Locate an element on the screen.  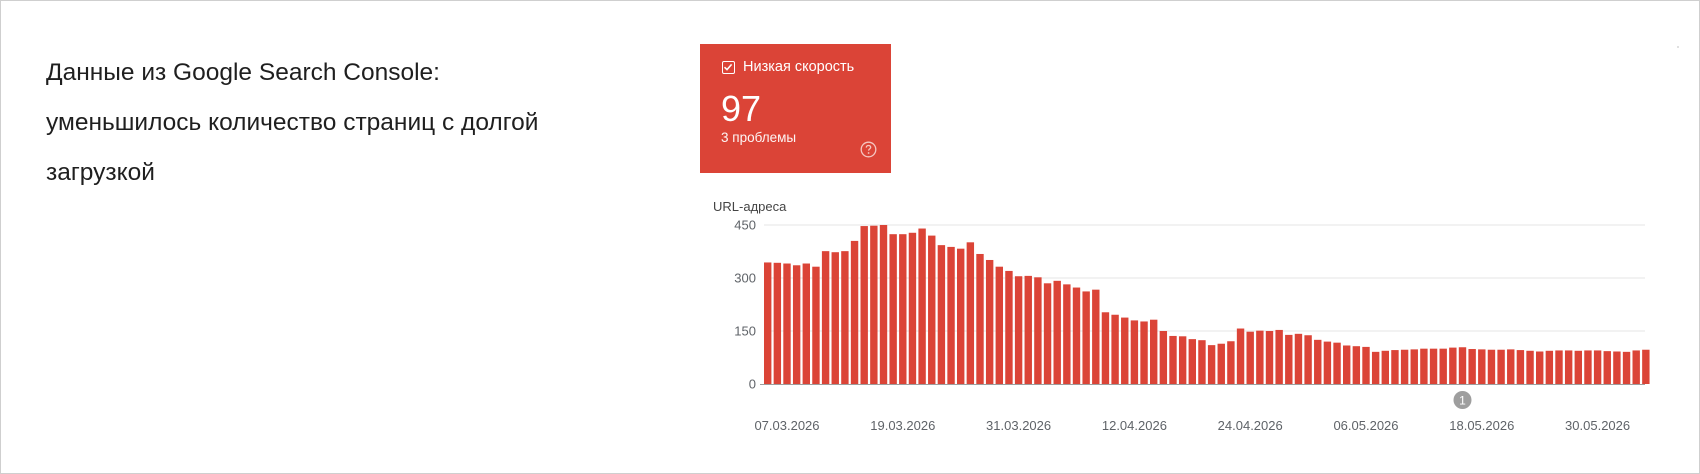
x-tick-label: 07.03.2026 is located at coordinates (786, 425).